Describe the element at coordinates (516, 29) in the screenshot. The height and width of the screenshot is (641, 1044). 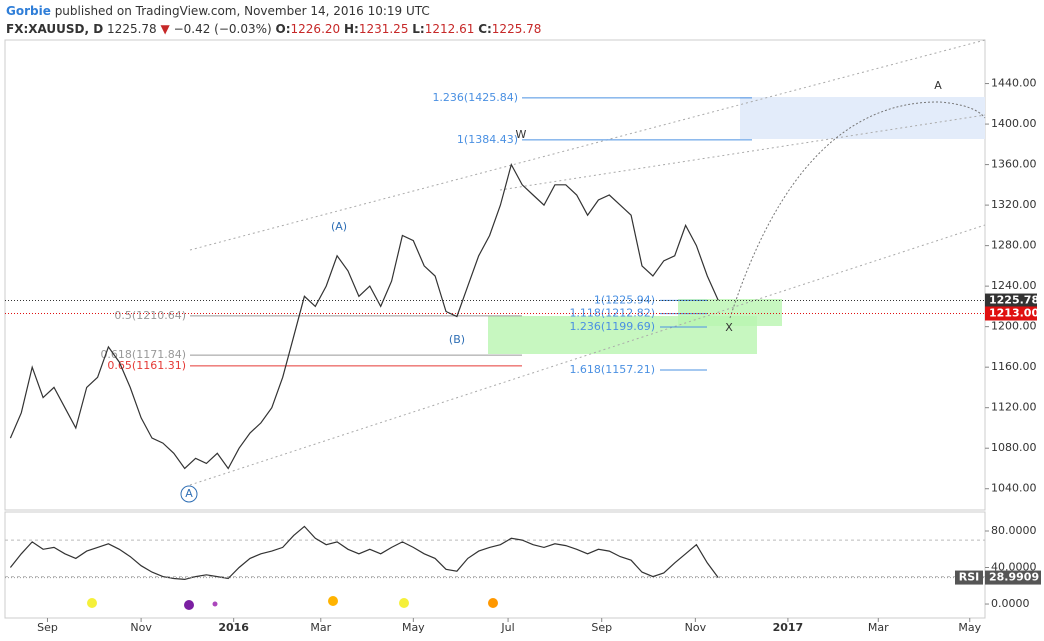
I see `close: 1225.78` at that location.